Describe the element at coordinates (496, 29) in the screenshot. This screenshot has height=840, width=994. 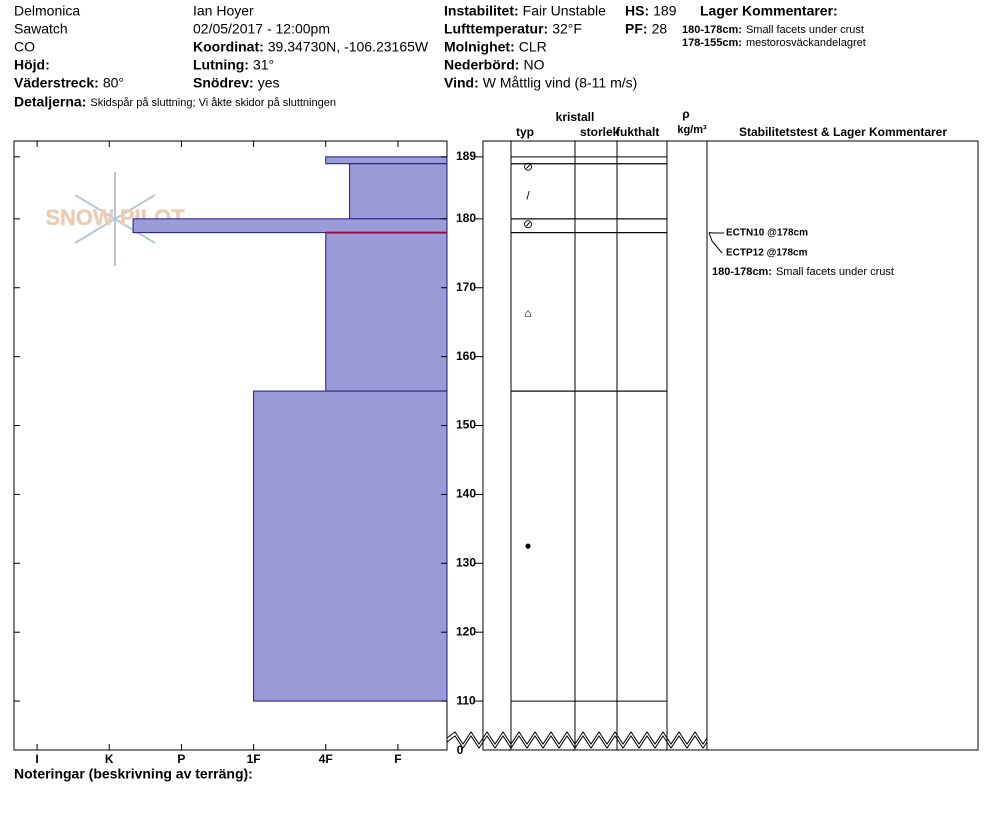
I see `label: Lufttemperatur:` at that location.